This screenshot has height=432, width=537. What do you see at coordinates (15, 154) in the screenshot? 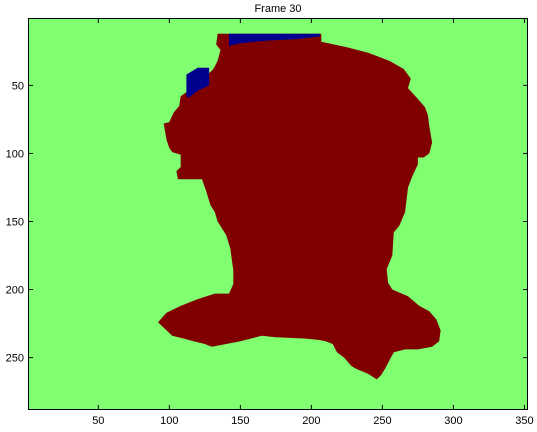
I see `y-tick-label: 100` at bounding box center [15, 154].